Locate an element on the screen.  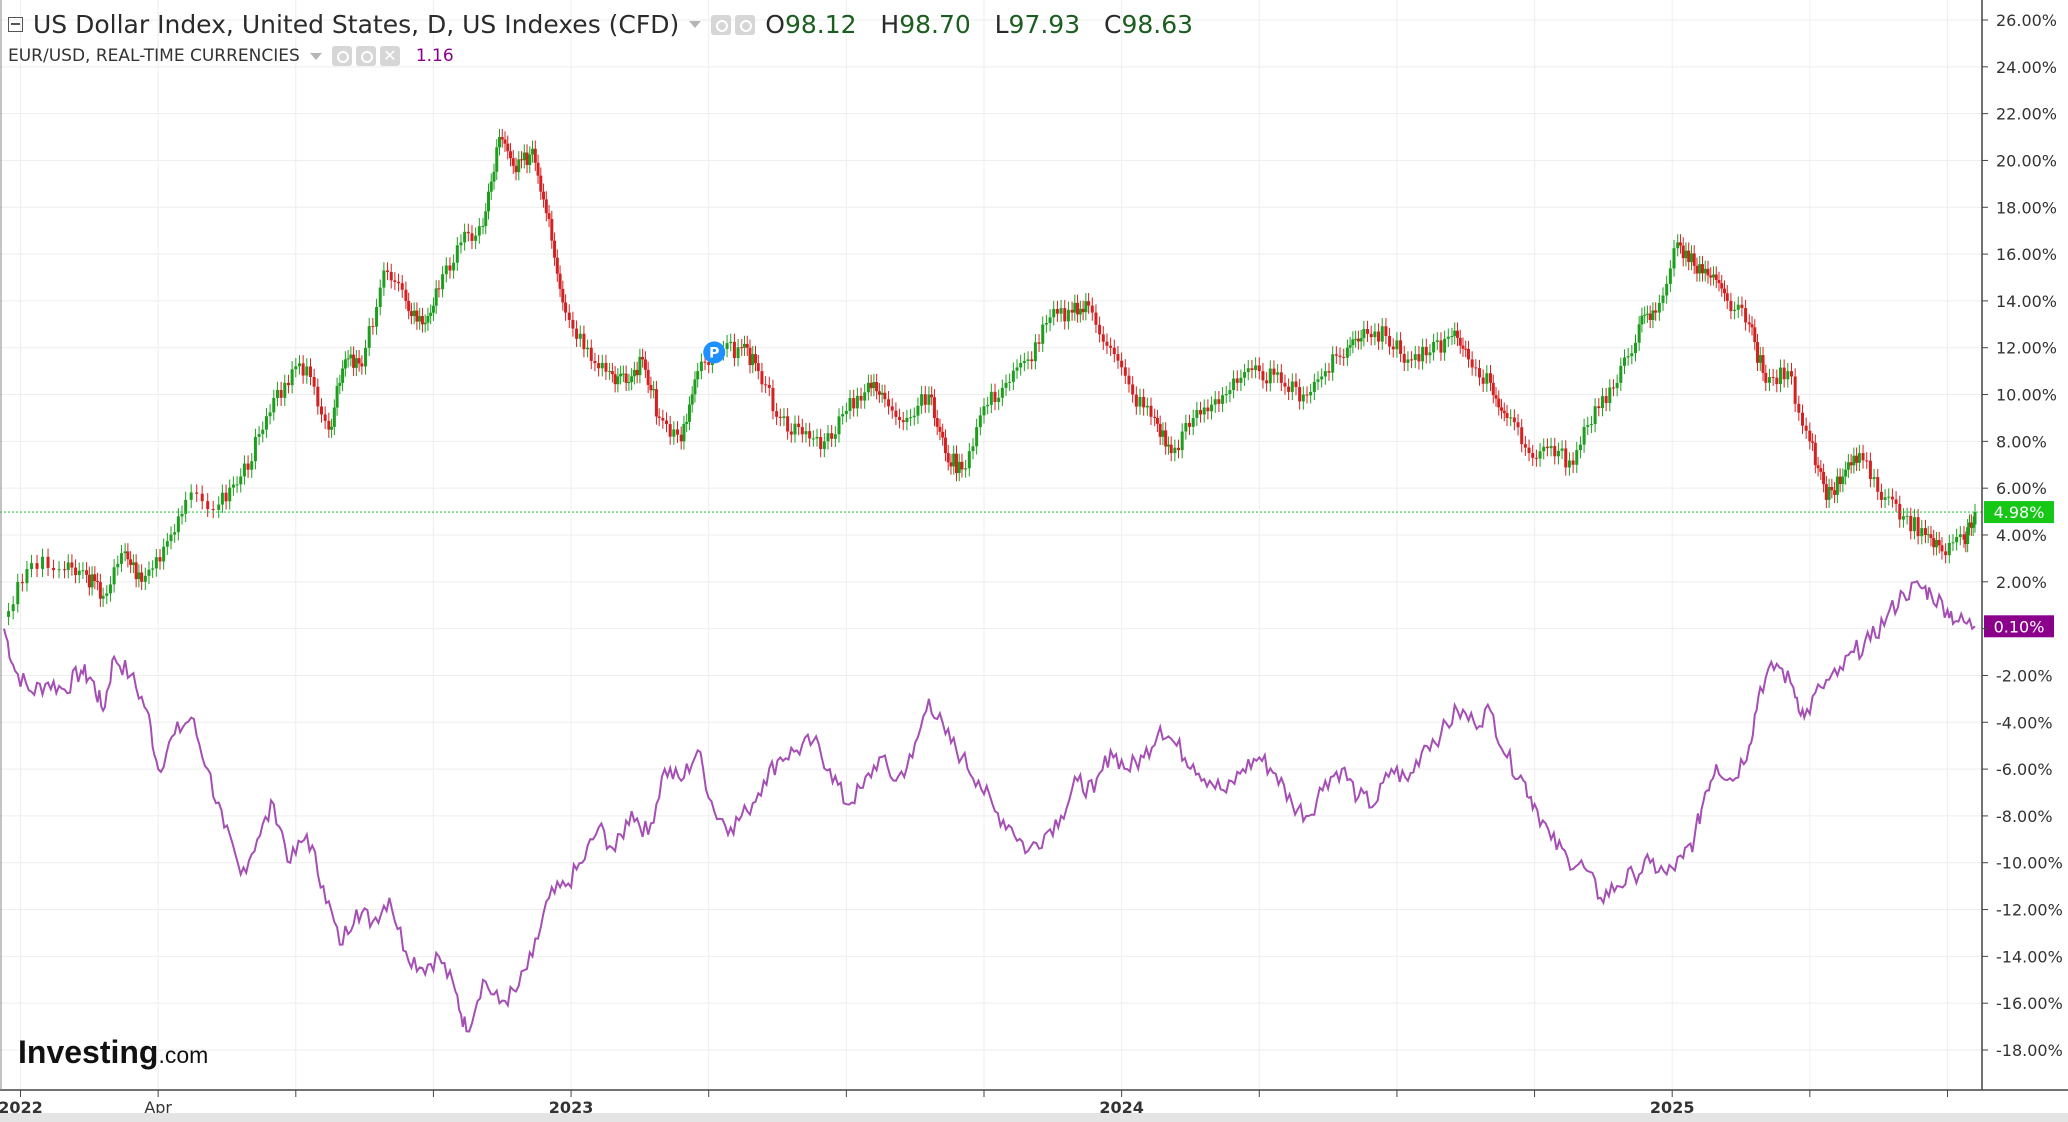
ohlc-values: O98.12 H98.70 L97.93 C98.63 is located at coordinates (979, 24).